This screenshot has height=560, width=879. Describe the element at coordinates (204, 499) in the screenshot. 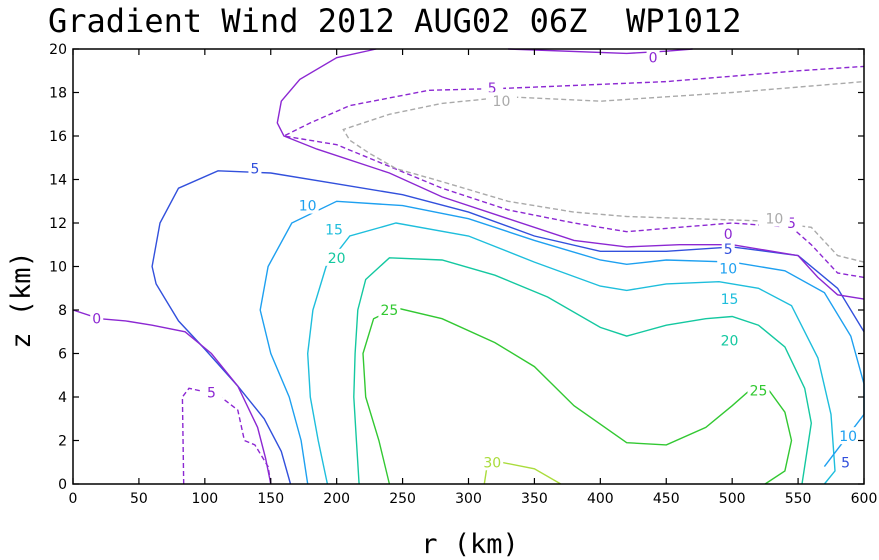

I see `x-tick-label: 100` at that location.